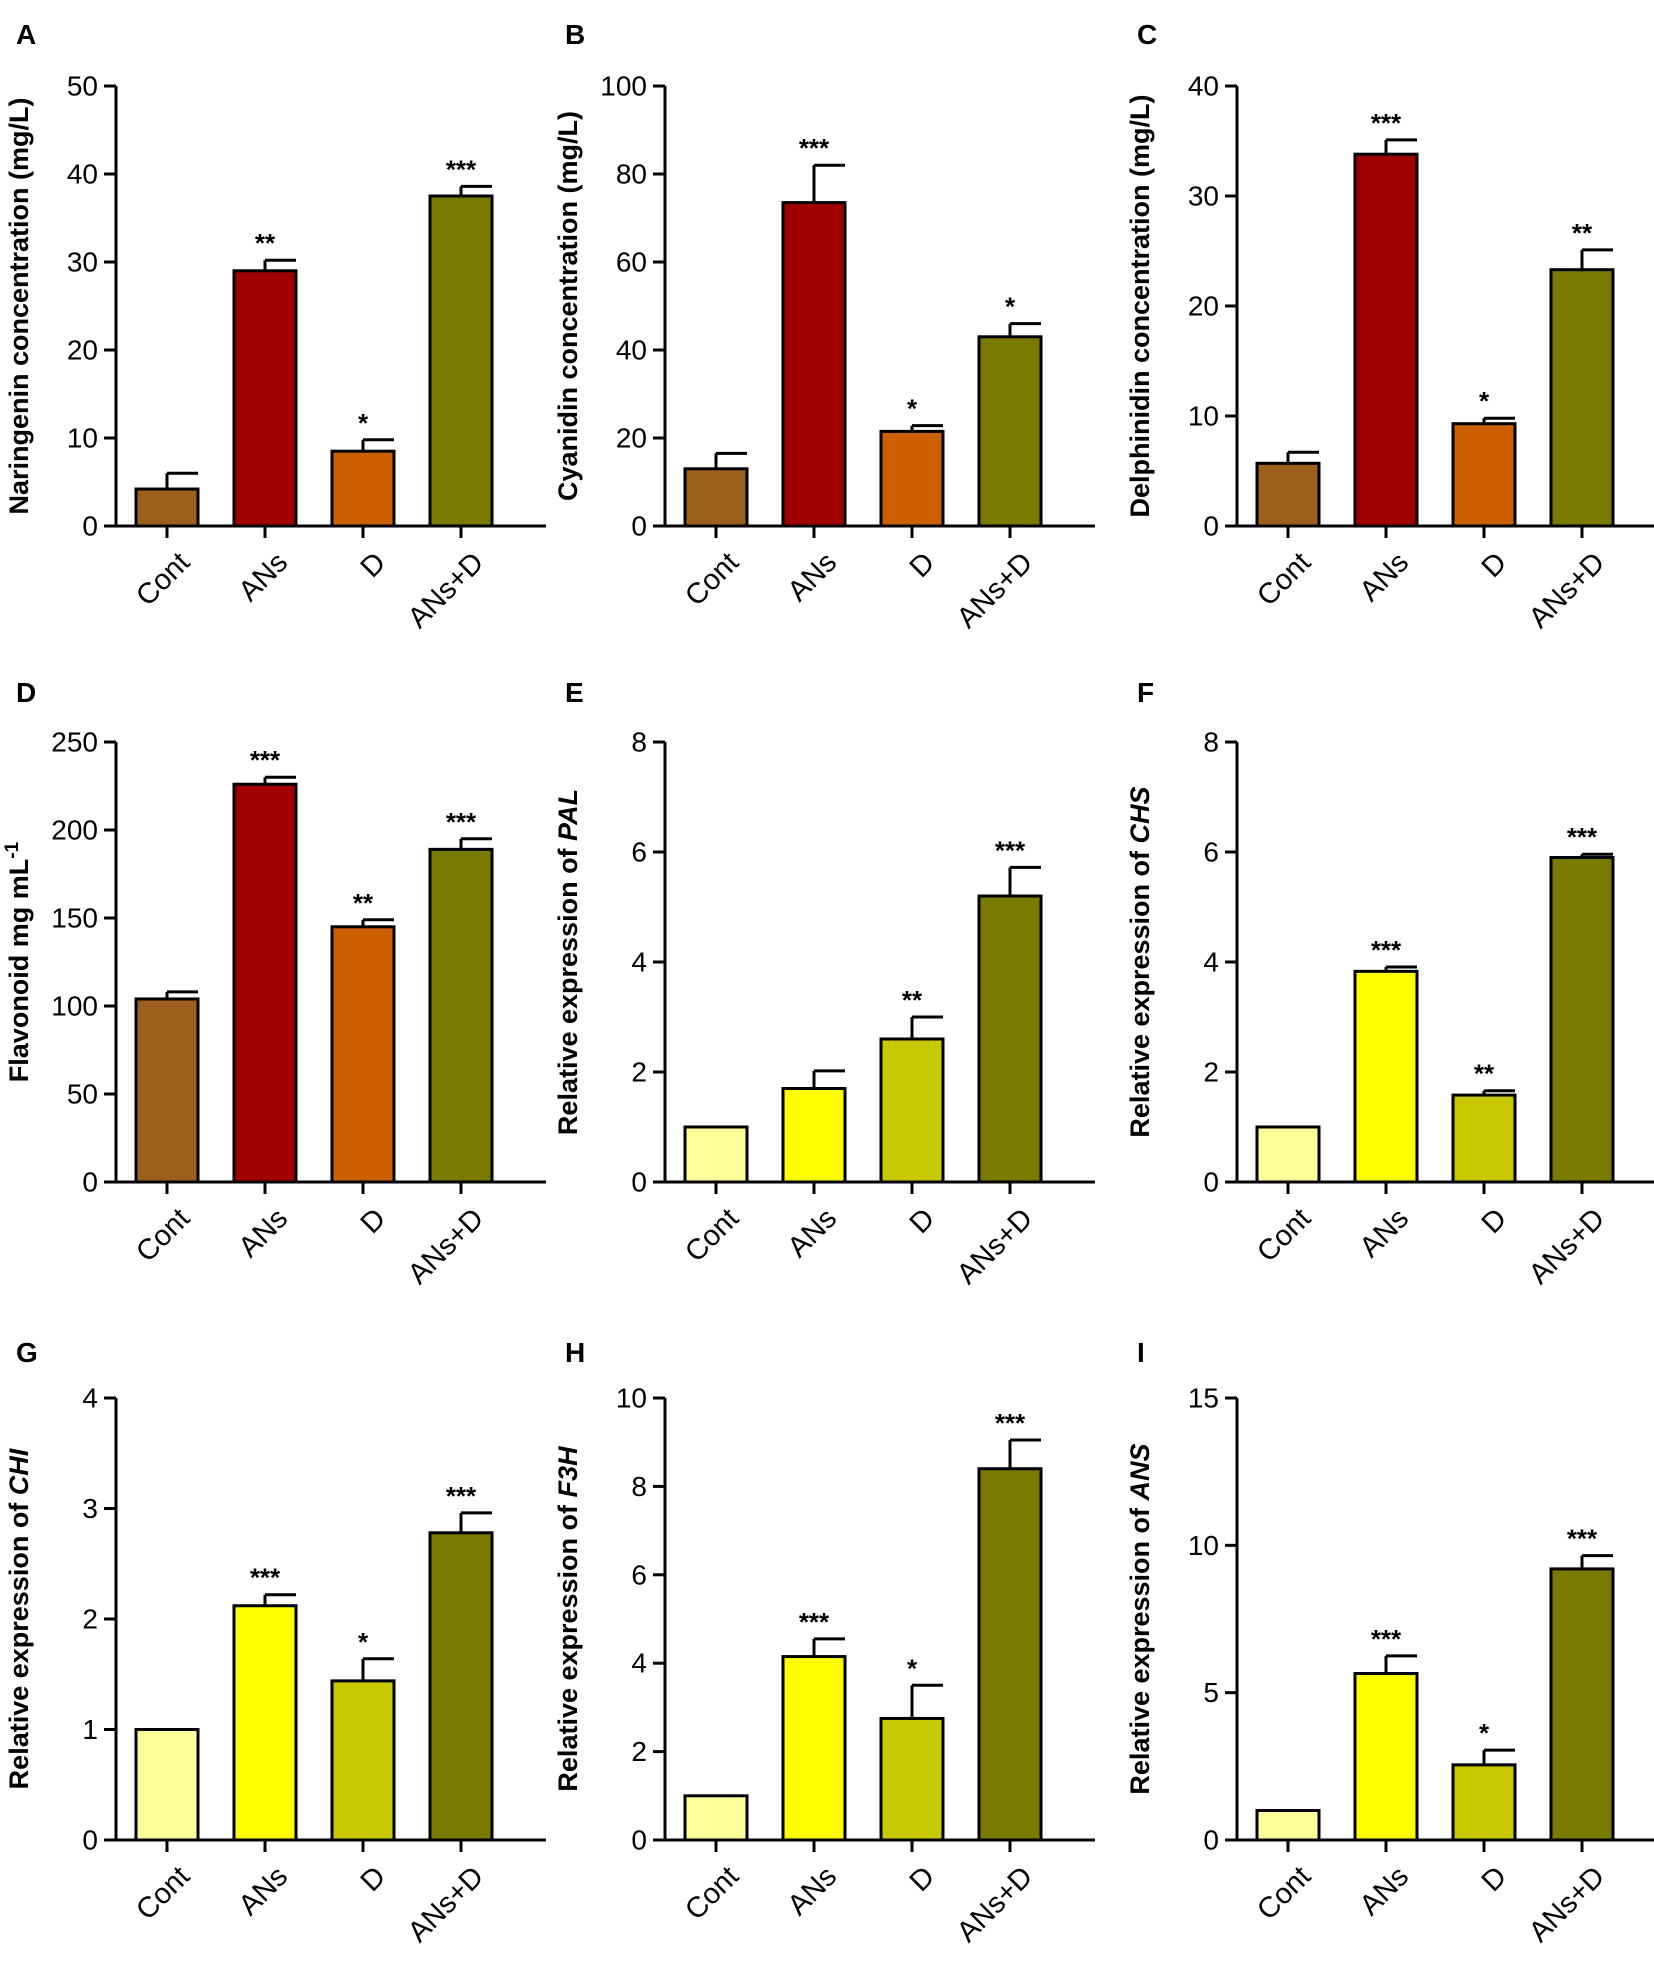  I want to click on y-tick-label: 10, so click(631, 1398).